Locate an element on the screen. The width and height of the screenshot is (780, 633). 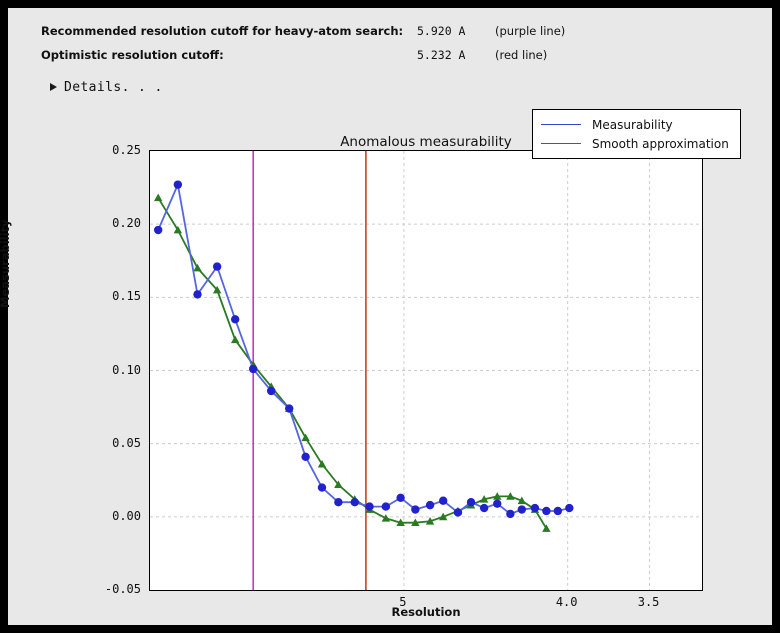
y-tick-label: -0.05 is located at coordinates (122, 589).